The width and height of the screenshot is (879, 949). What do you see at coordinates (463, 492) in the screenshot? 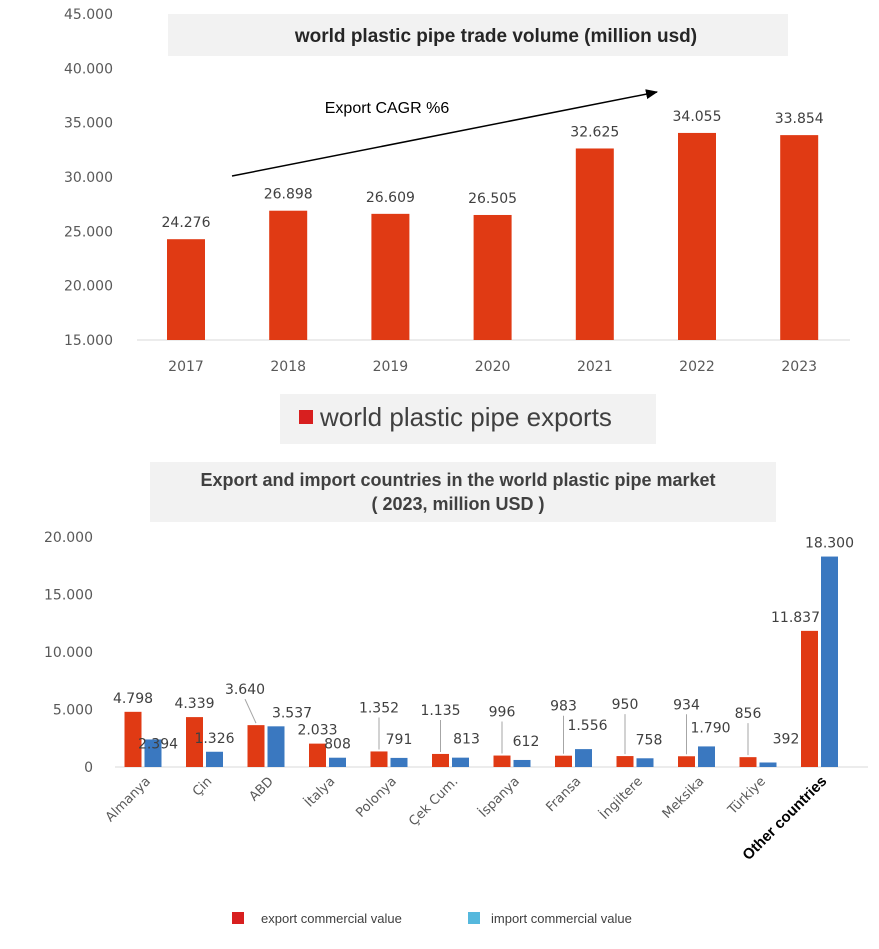
I see `chart2-title-background` at bounding box center [463, 492].